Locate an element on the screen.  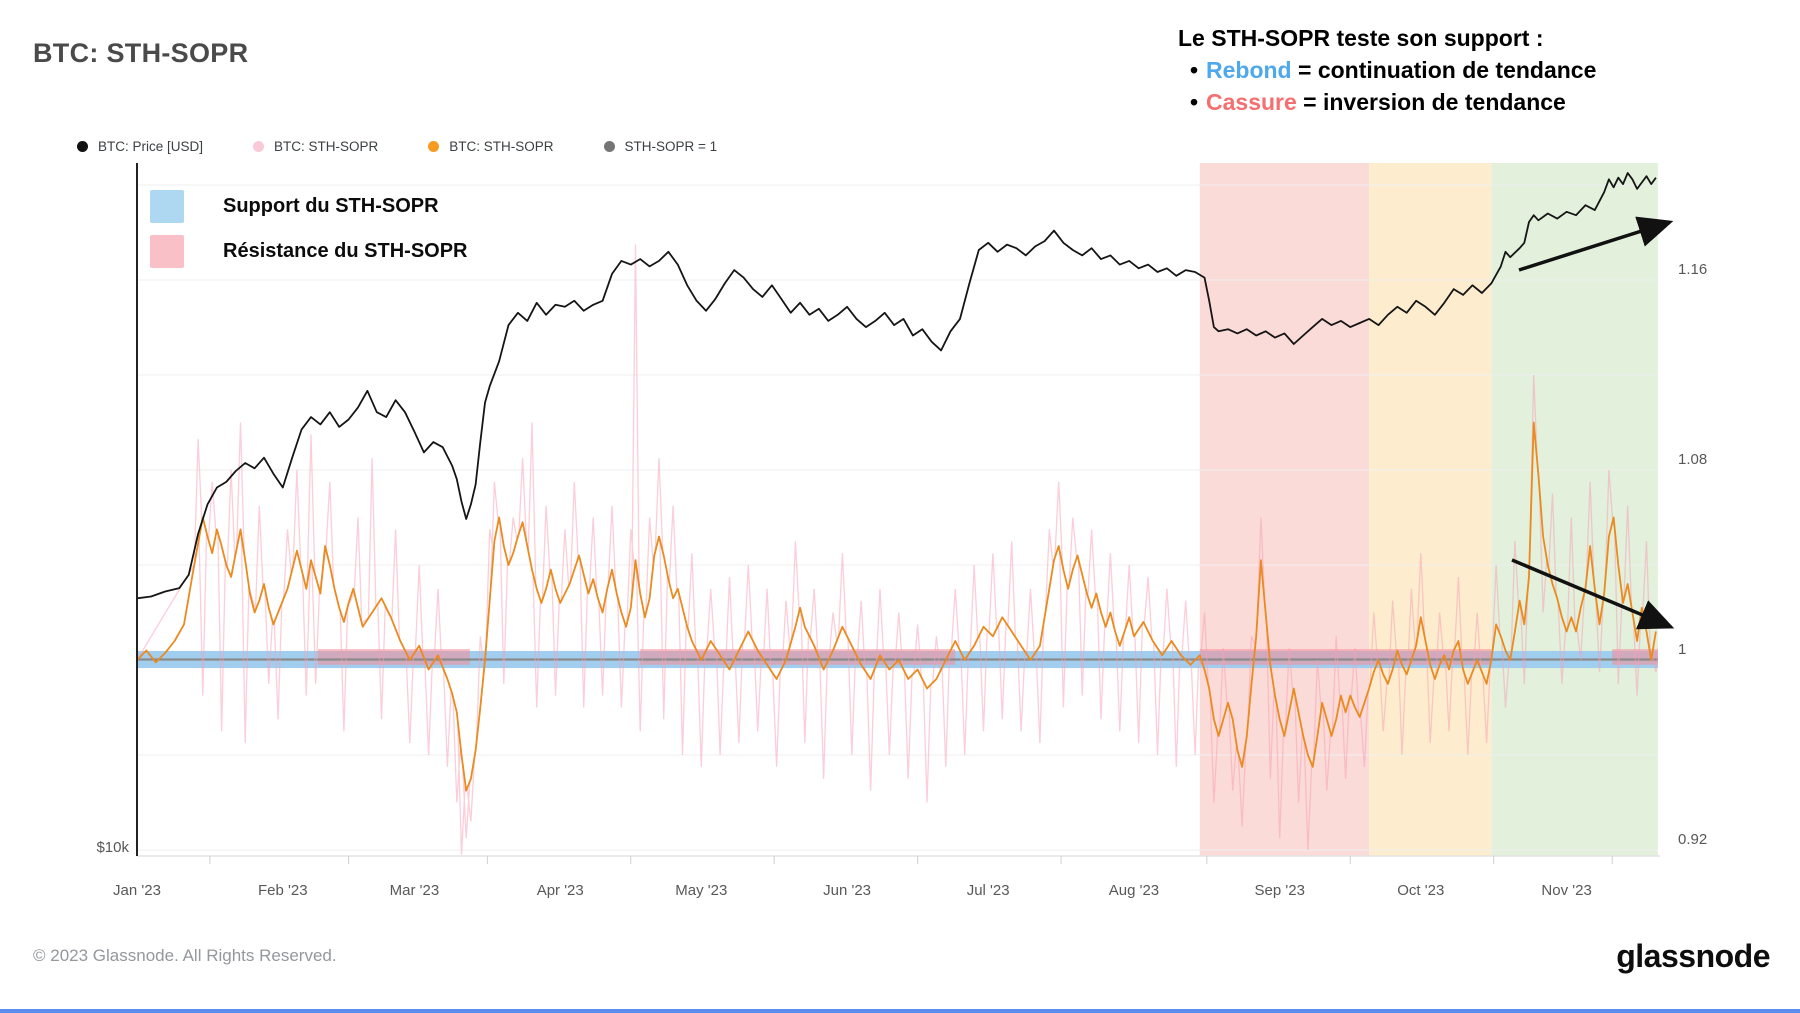
glassnode-logo: glassnode is located at coordinates (1693, 956).